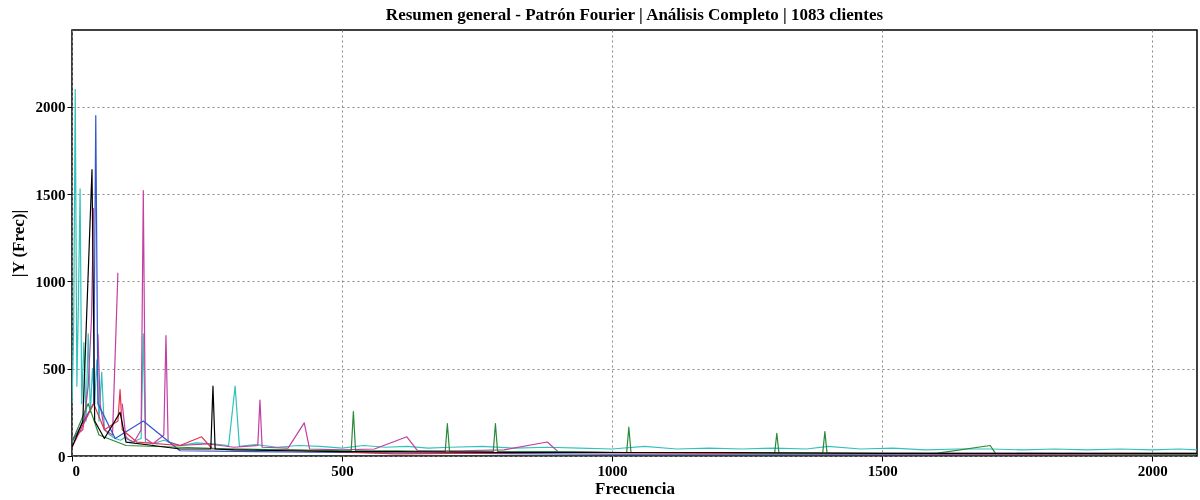  I want to click on x-tick-label: 1500, so click(882, 470).